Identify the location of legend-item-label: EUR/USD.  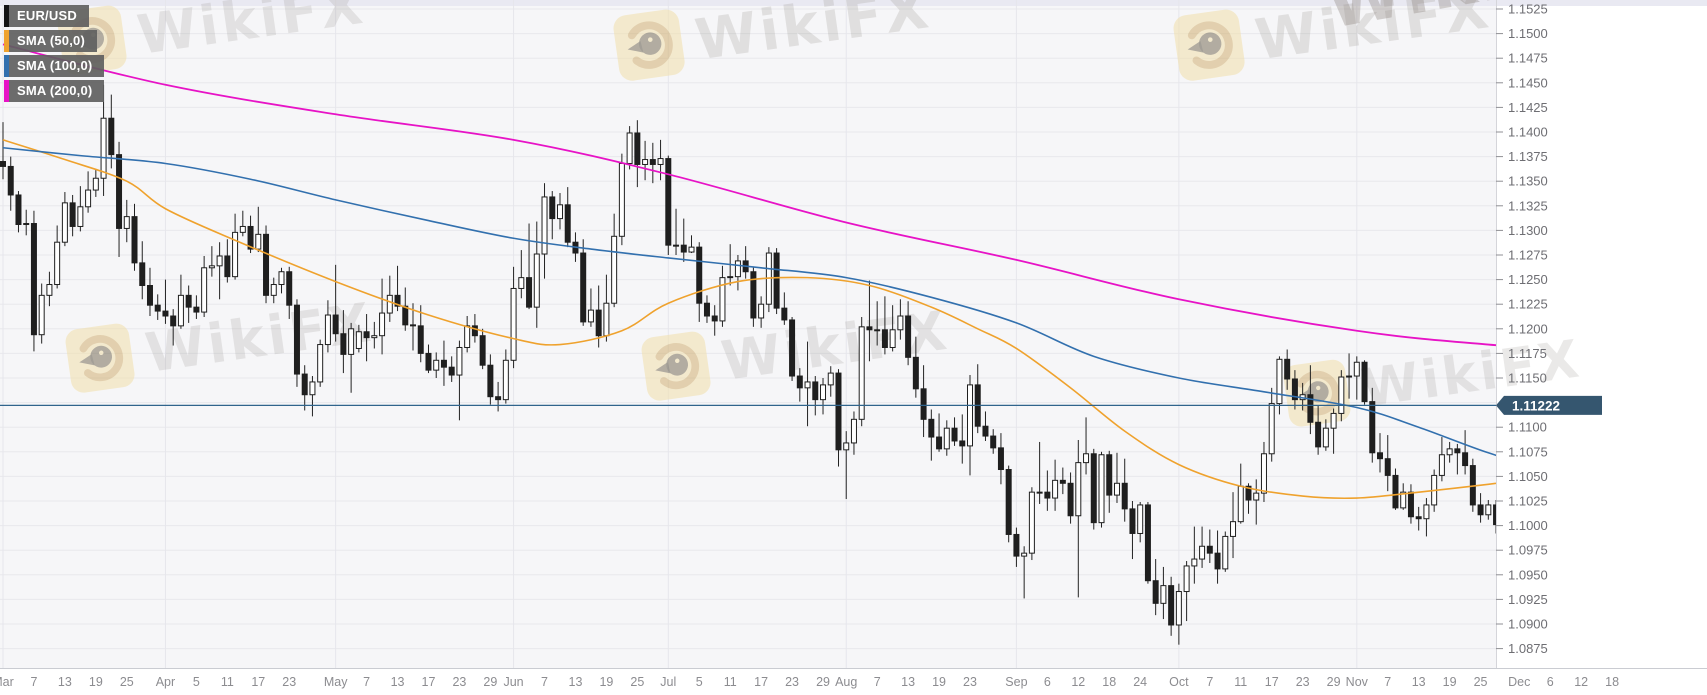
(47, 15).